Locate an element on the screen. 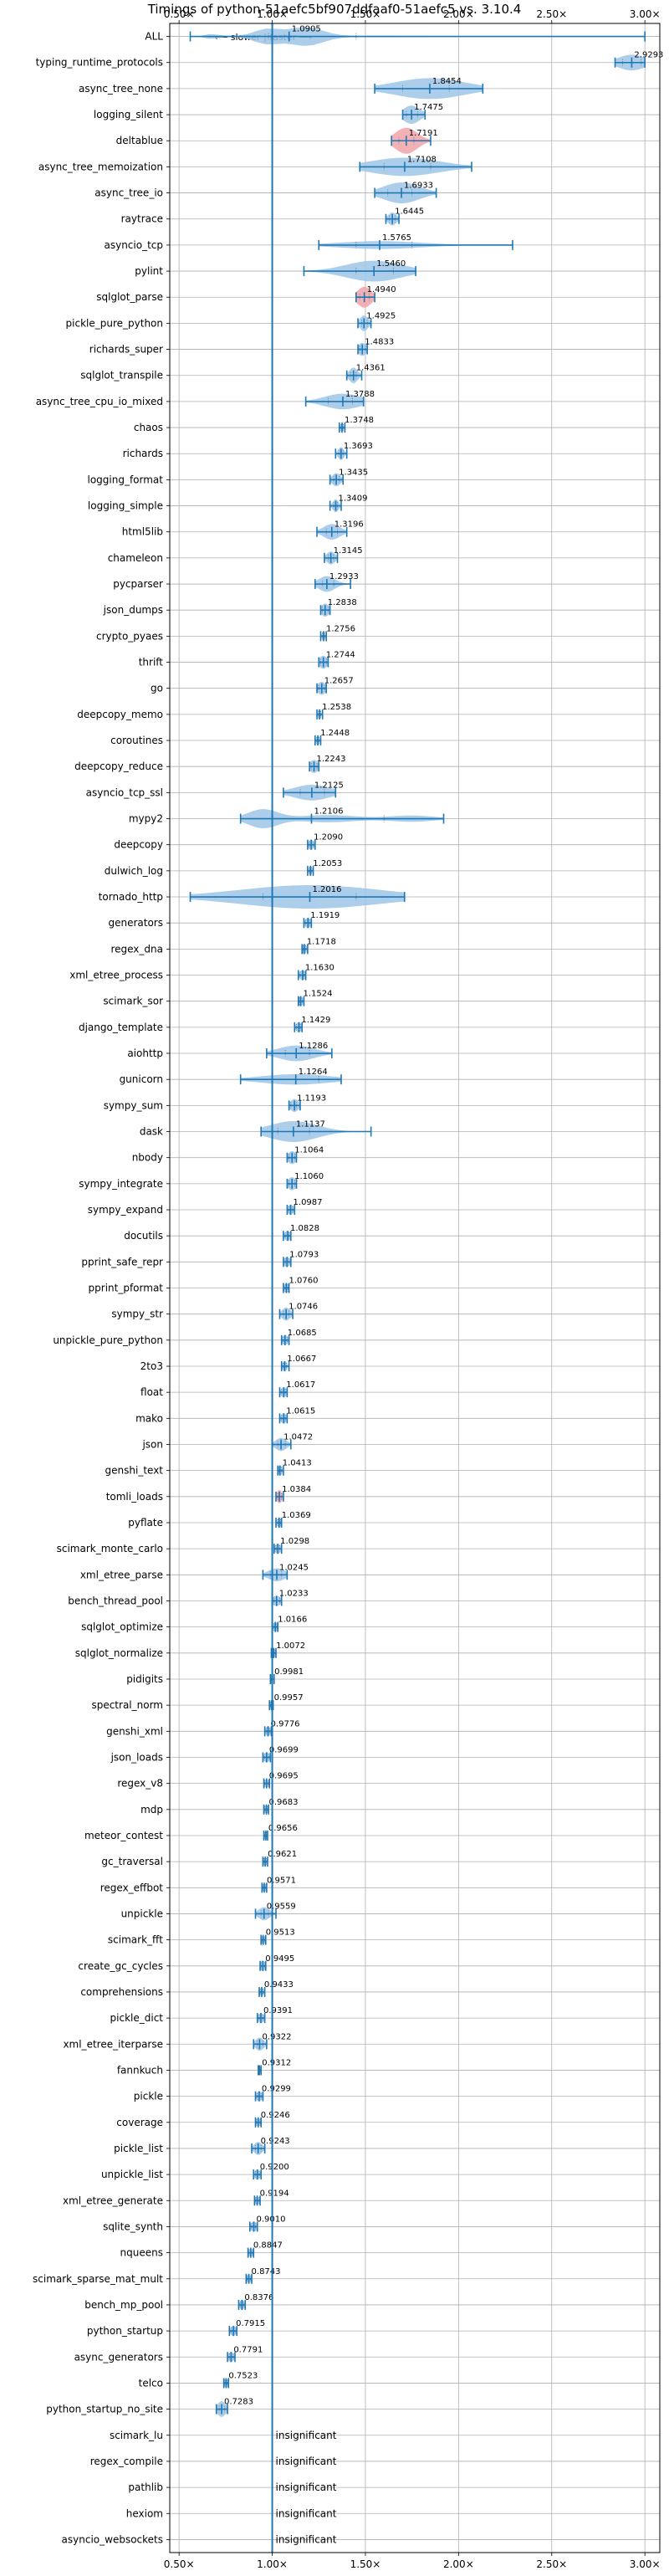 The width and height of the screenshot is (669, 2576). x-tick-label-bottom: 2.50× is located at coordinates (551, 2564).